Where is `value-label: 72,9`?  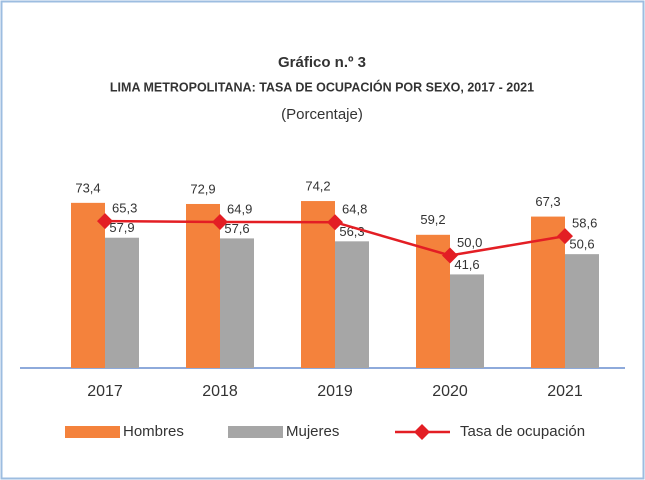 value-label: 72,9 is located at coordinates (202, 188).